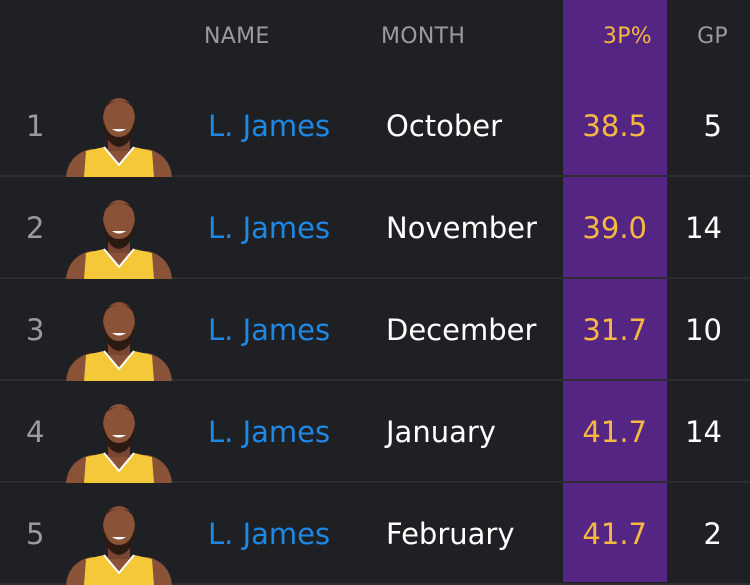 The image size is (750, 585). I want to click on month: January, so click(441, 432).